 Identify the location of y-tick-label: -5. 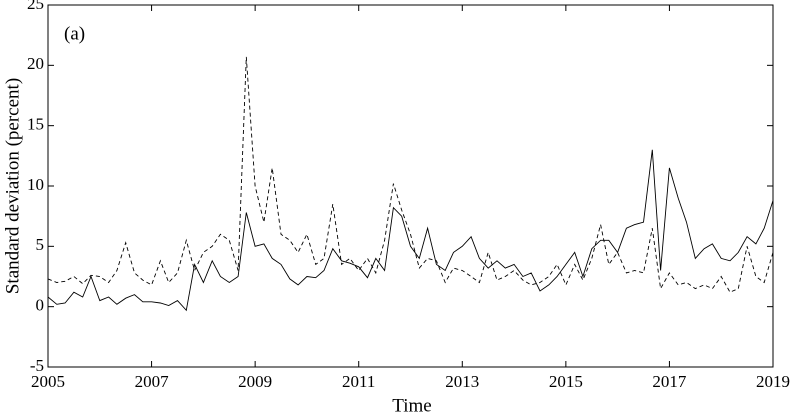
(37, 365).